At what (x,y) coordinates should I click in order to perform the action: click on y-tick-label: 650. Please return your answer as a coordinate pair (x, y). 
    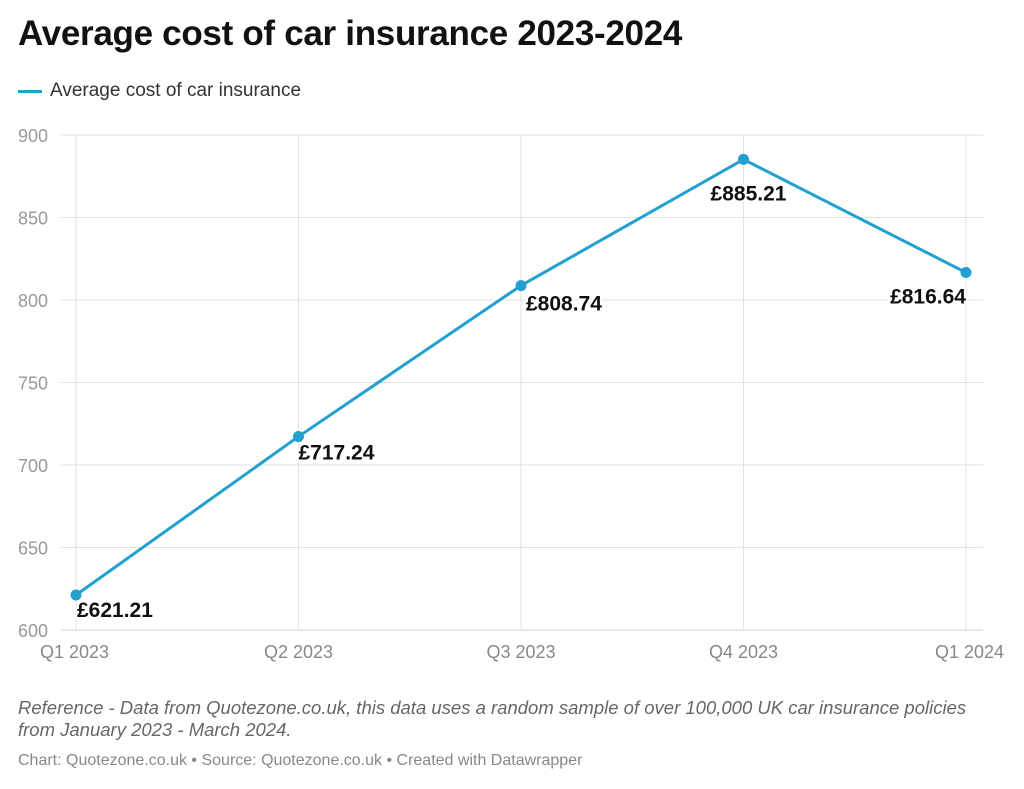
    Looking at the image, I should click on (33, 549).